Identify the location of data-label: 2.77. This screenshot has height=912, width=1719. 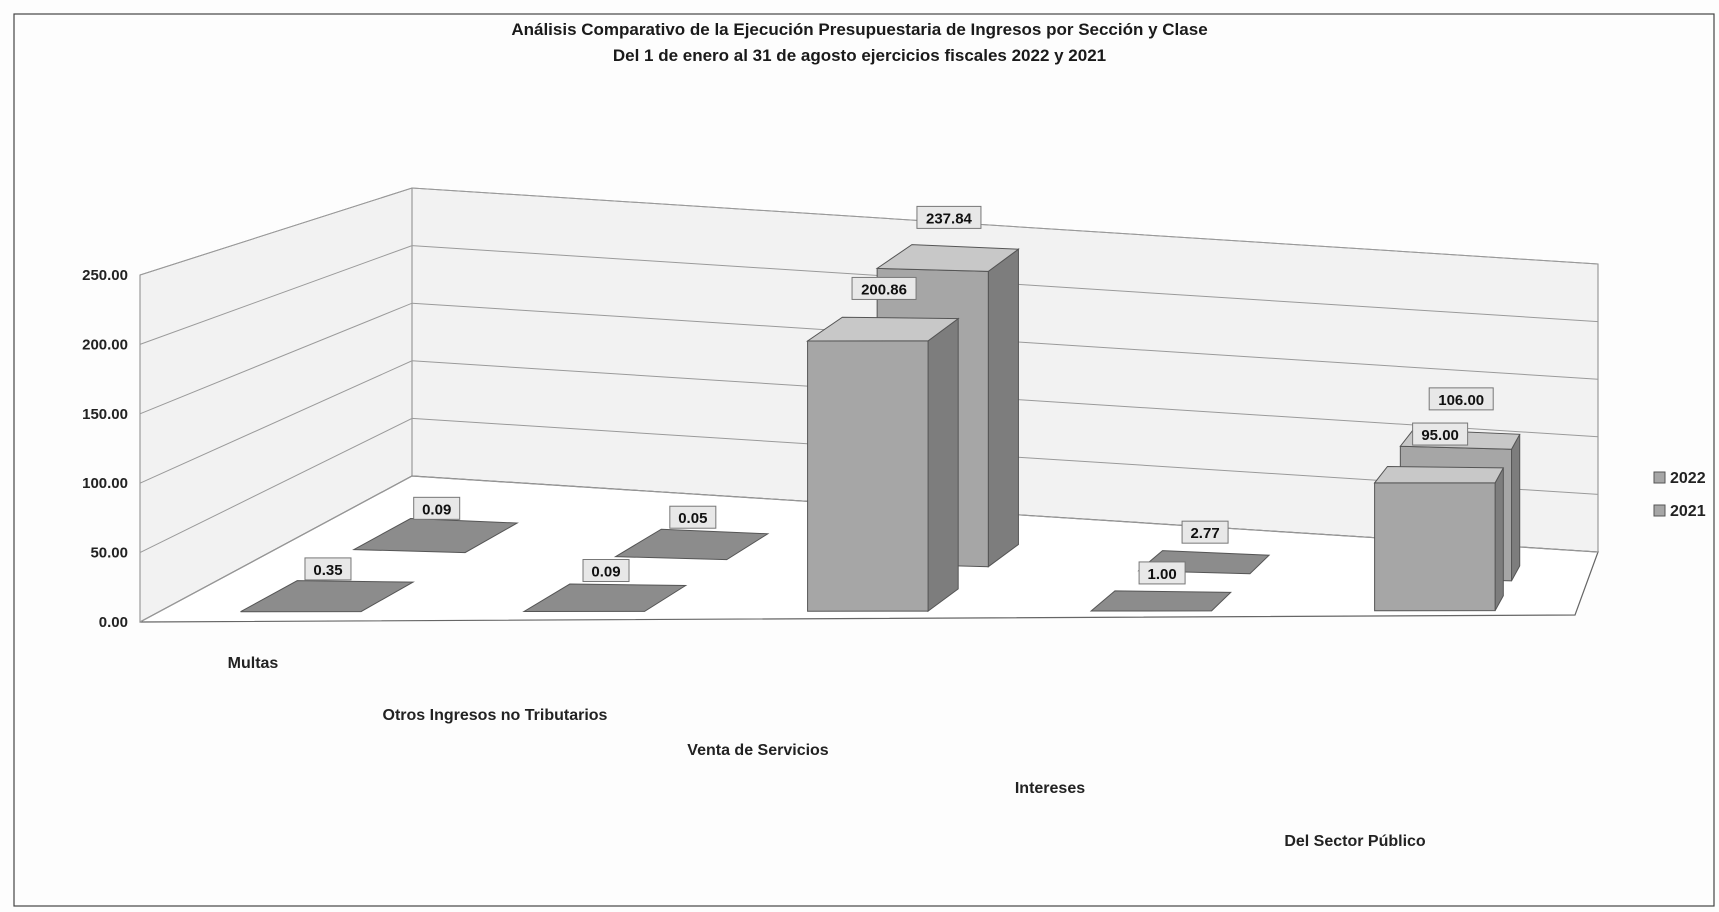
(1204, 533).